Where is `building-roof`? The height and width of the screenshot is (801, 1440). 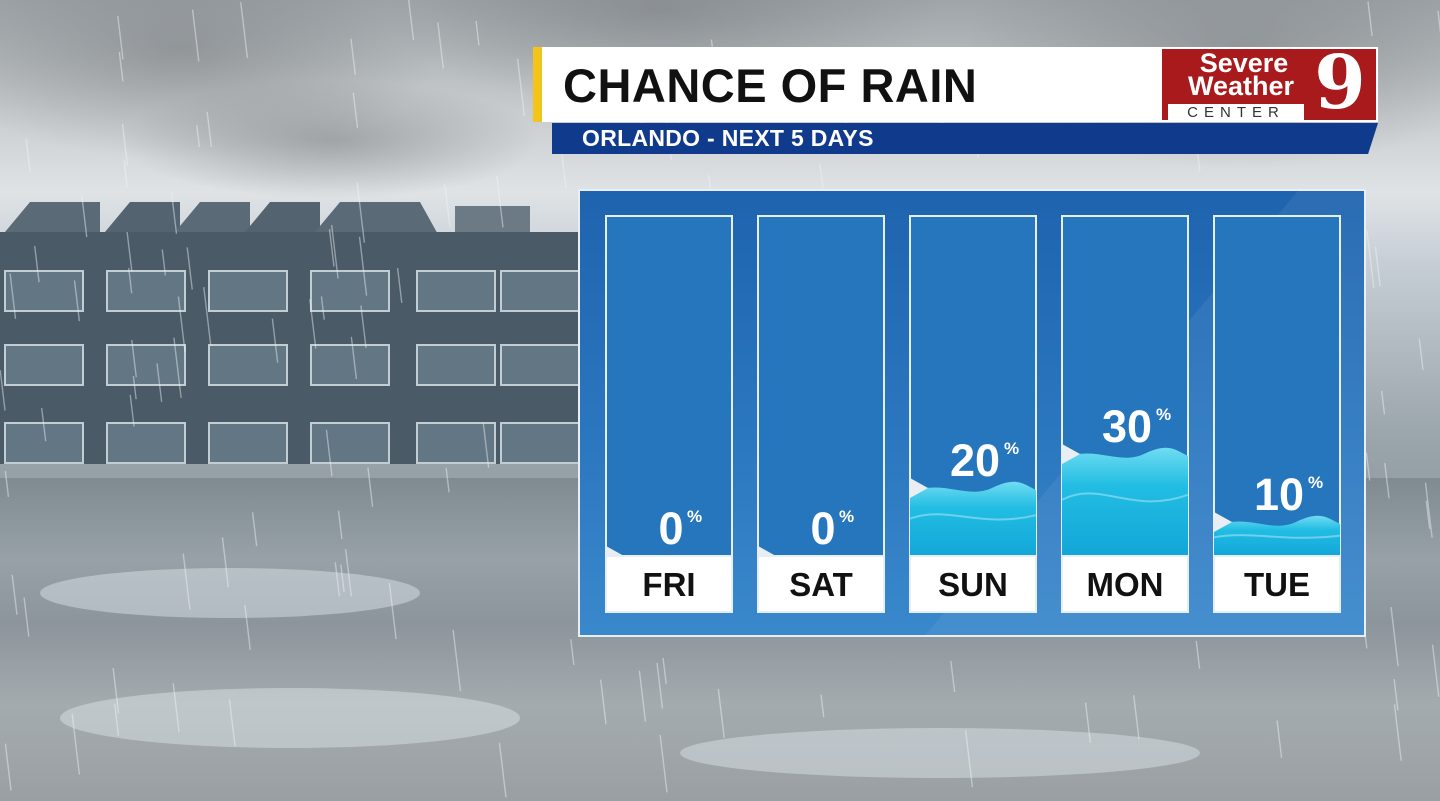 building-roof is located at coordinates (290, 218).